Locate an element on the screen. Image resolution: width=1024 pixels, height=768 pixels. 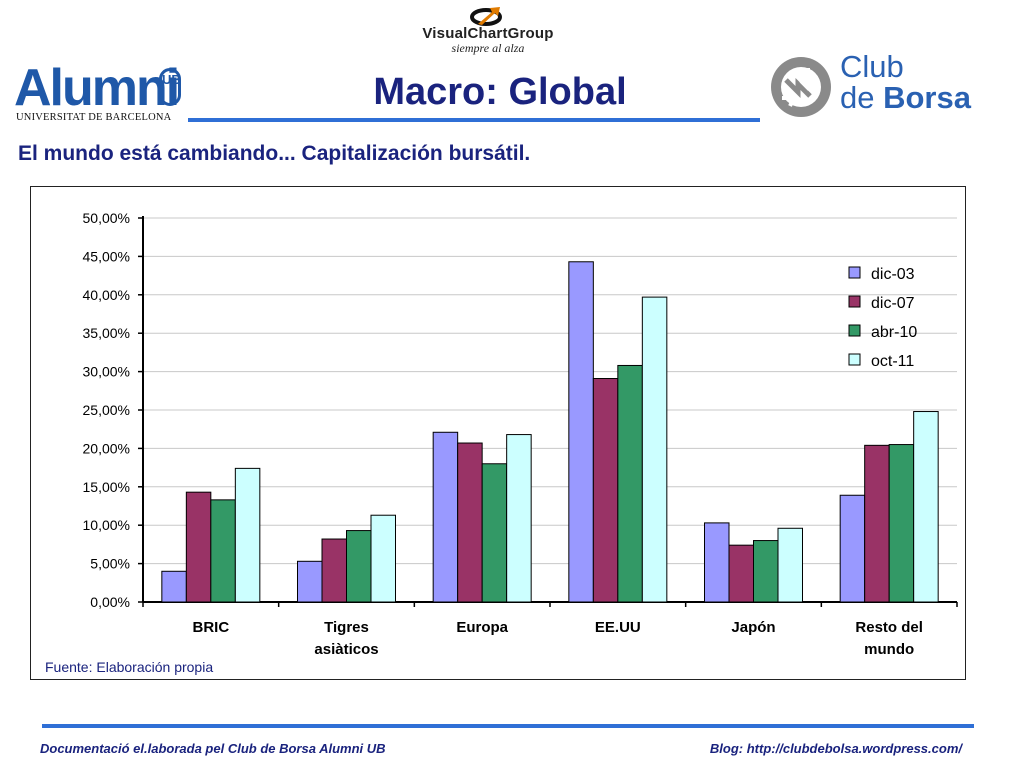
club-wordmark-borsa: Borsa is located at coordinates (927, 97).